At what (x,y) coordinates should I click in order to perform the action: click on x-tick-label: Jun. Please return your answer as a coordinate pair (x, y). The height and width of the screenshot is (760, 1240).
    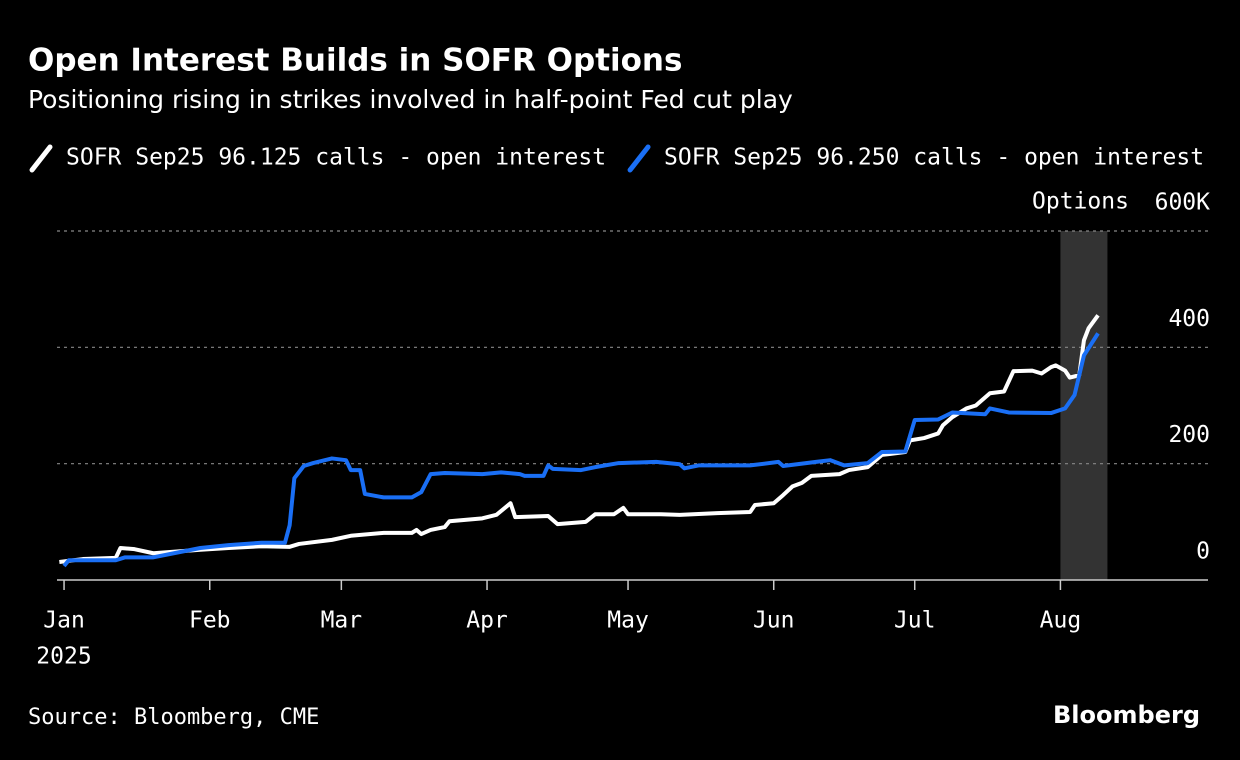
    Looking at the image, I should click on (774, 621).